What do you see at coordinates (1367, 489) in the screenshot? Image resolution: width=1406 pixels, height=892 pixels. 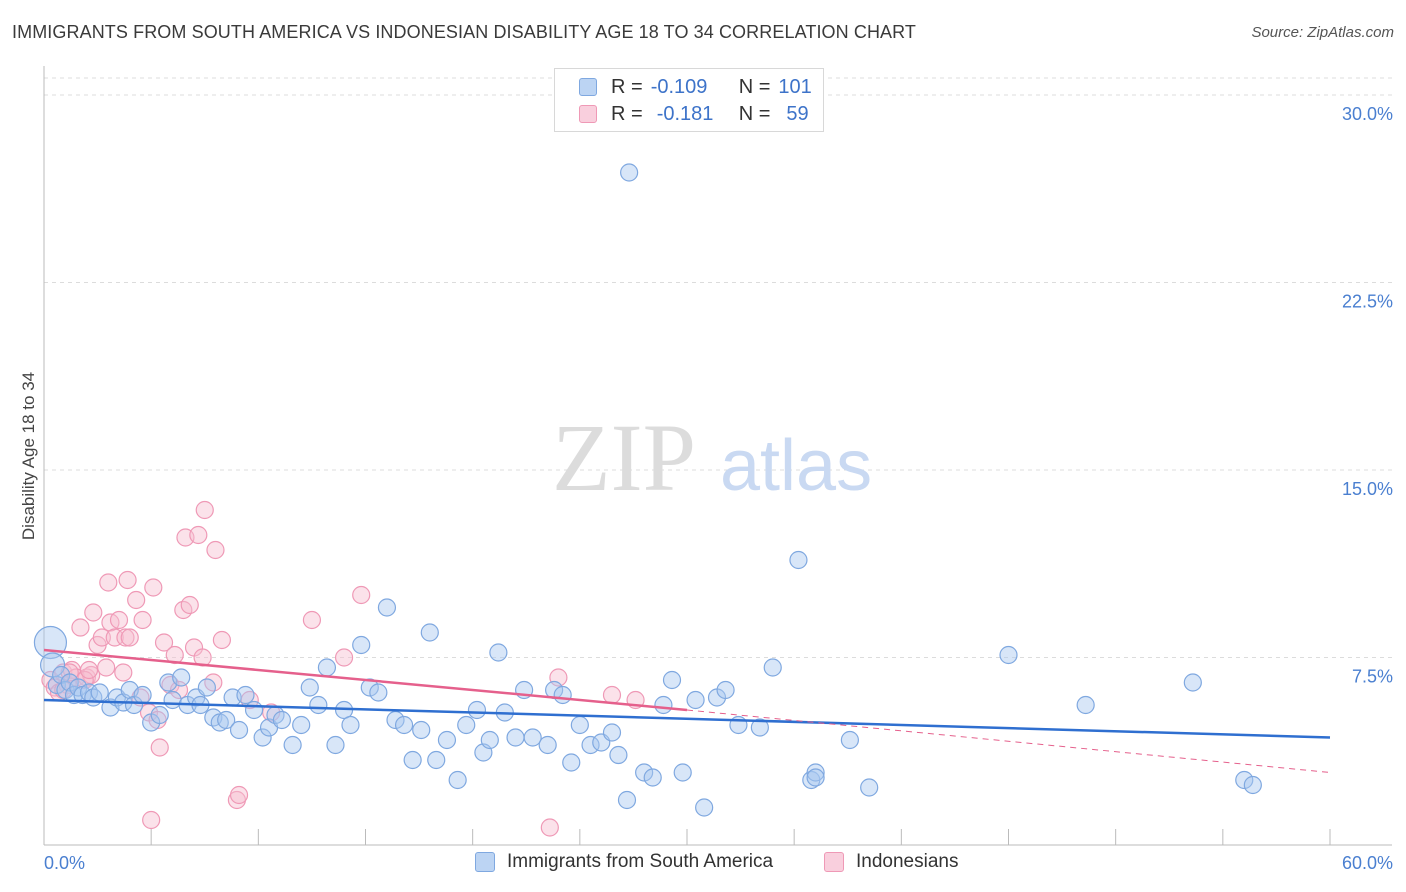 I see `y-tick-label-1: 15.0%` at bounding box center [1367, 489].